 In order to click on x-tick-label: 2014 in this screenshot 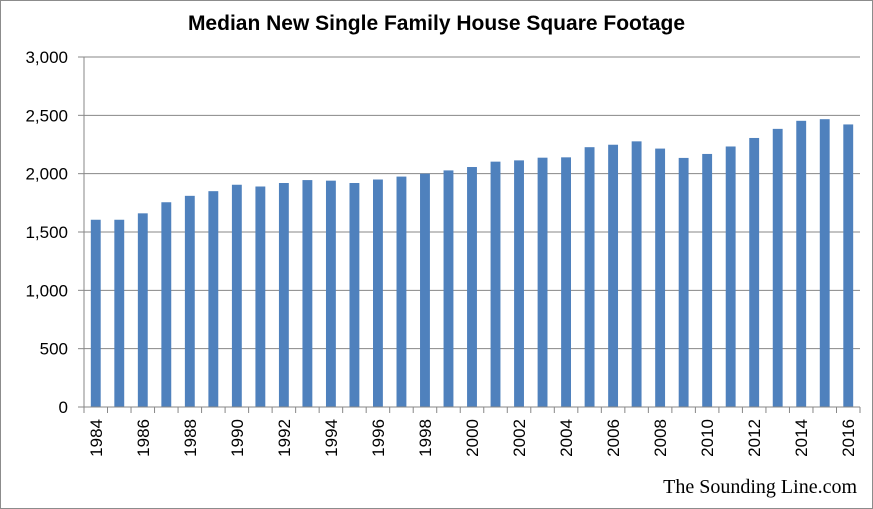, I will do `click(801, 438)`.